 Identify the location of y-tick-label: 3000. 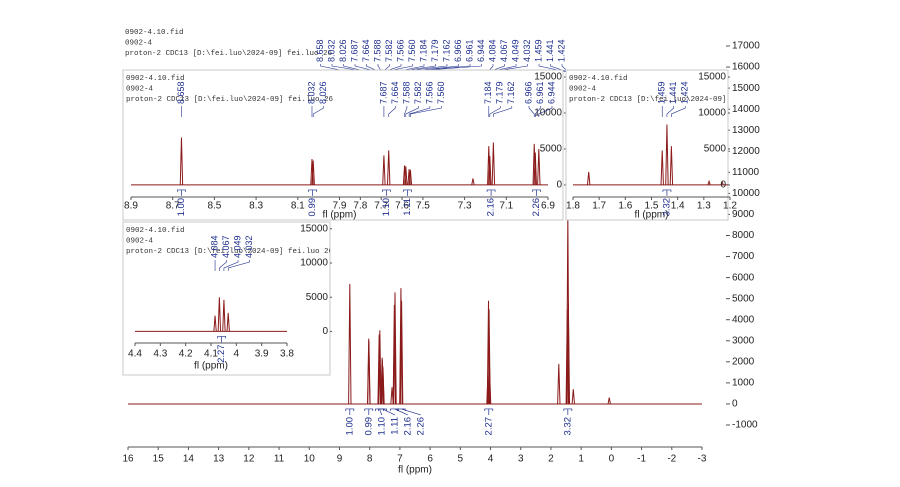
(743, 340).